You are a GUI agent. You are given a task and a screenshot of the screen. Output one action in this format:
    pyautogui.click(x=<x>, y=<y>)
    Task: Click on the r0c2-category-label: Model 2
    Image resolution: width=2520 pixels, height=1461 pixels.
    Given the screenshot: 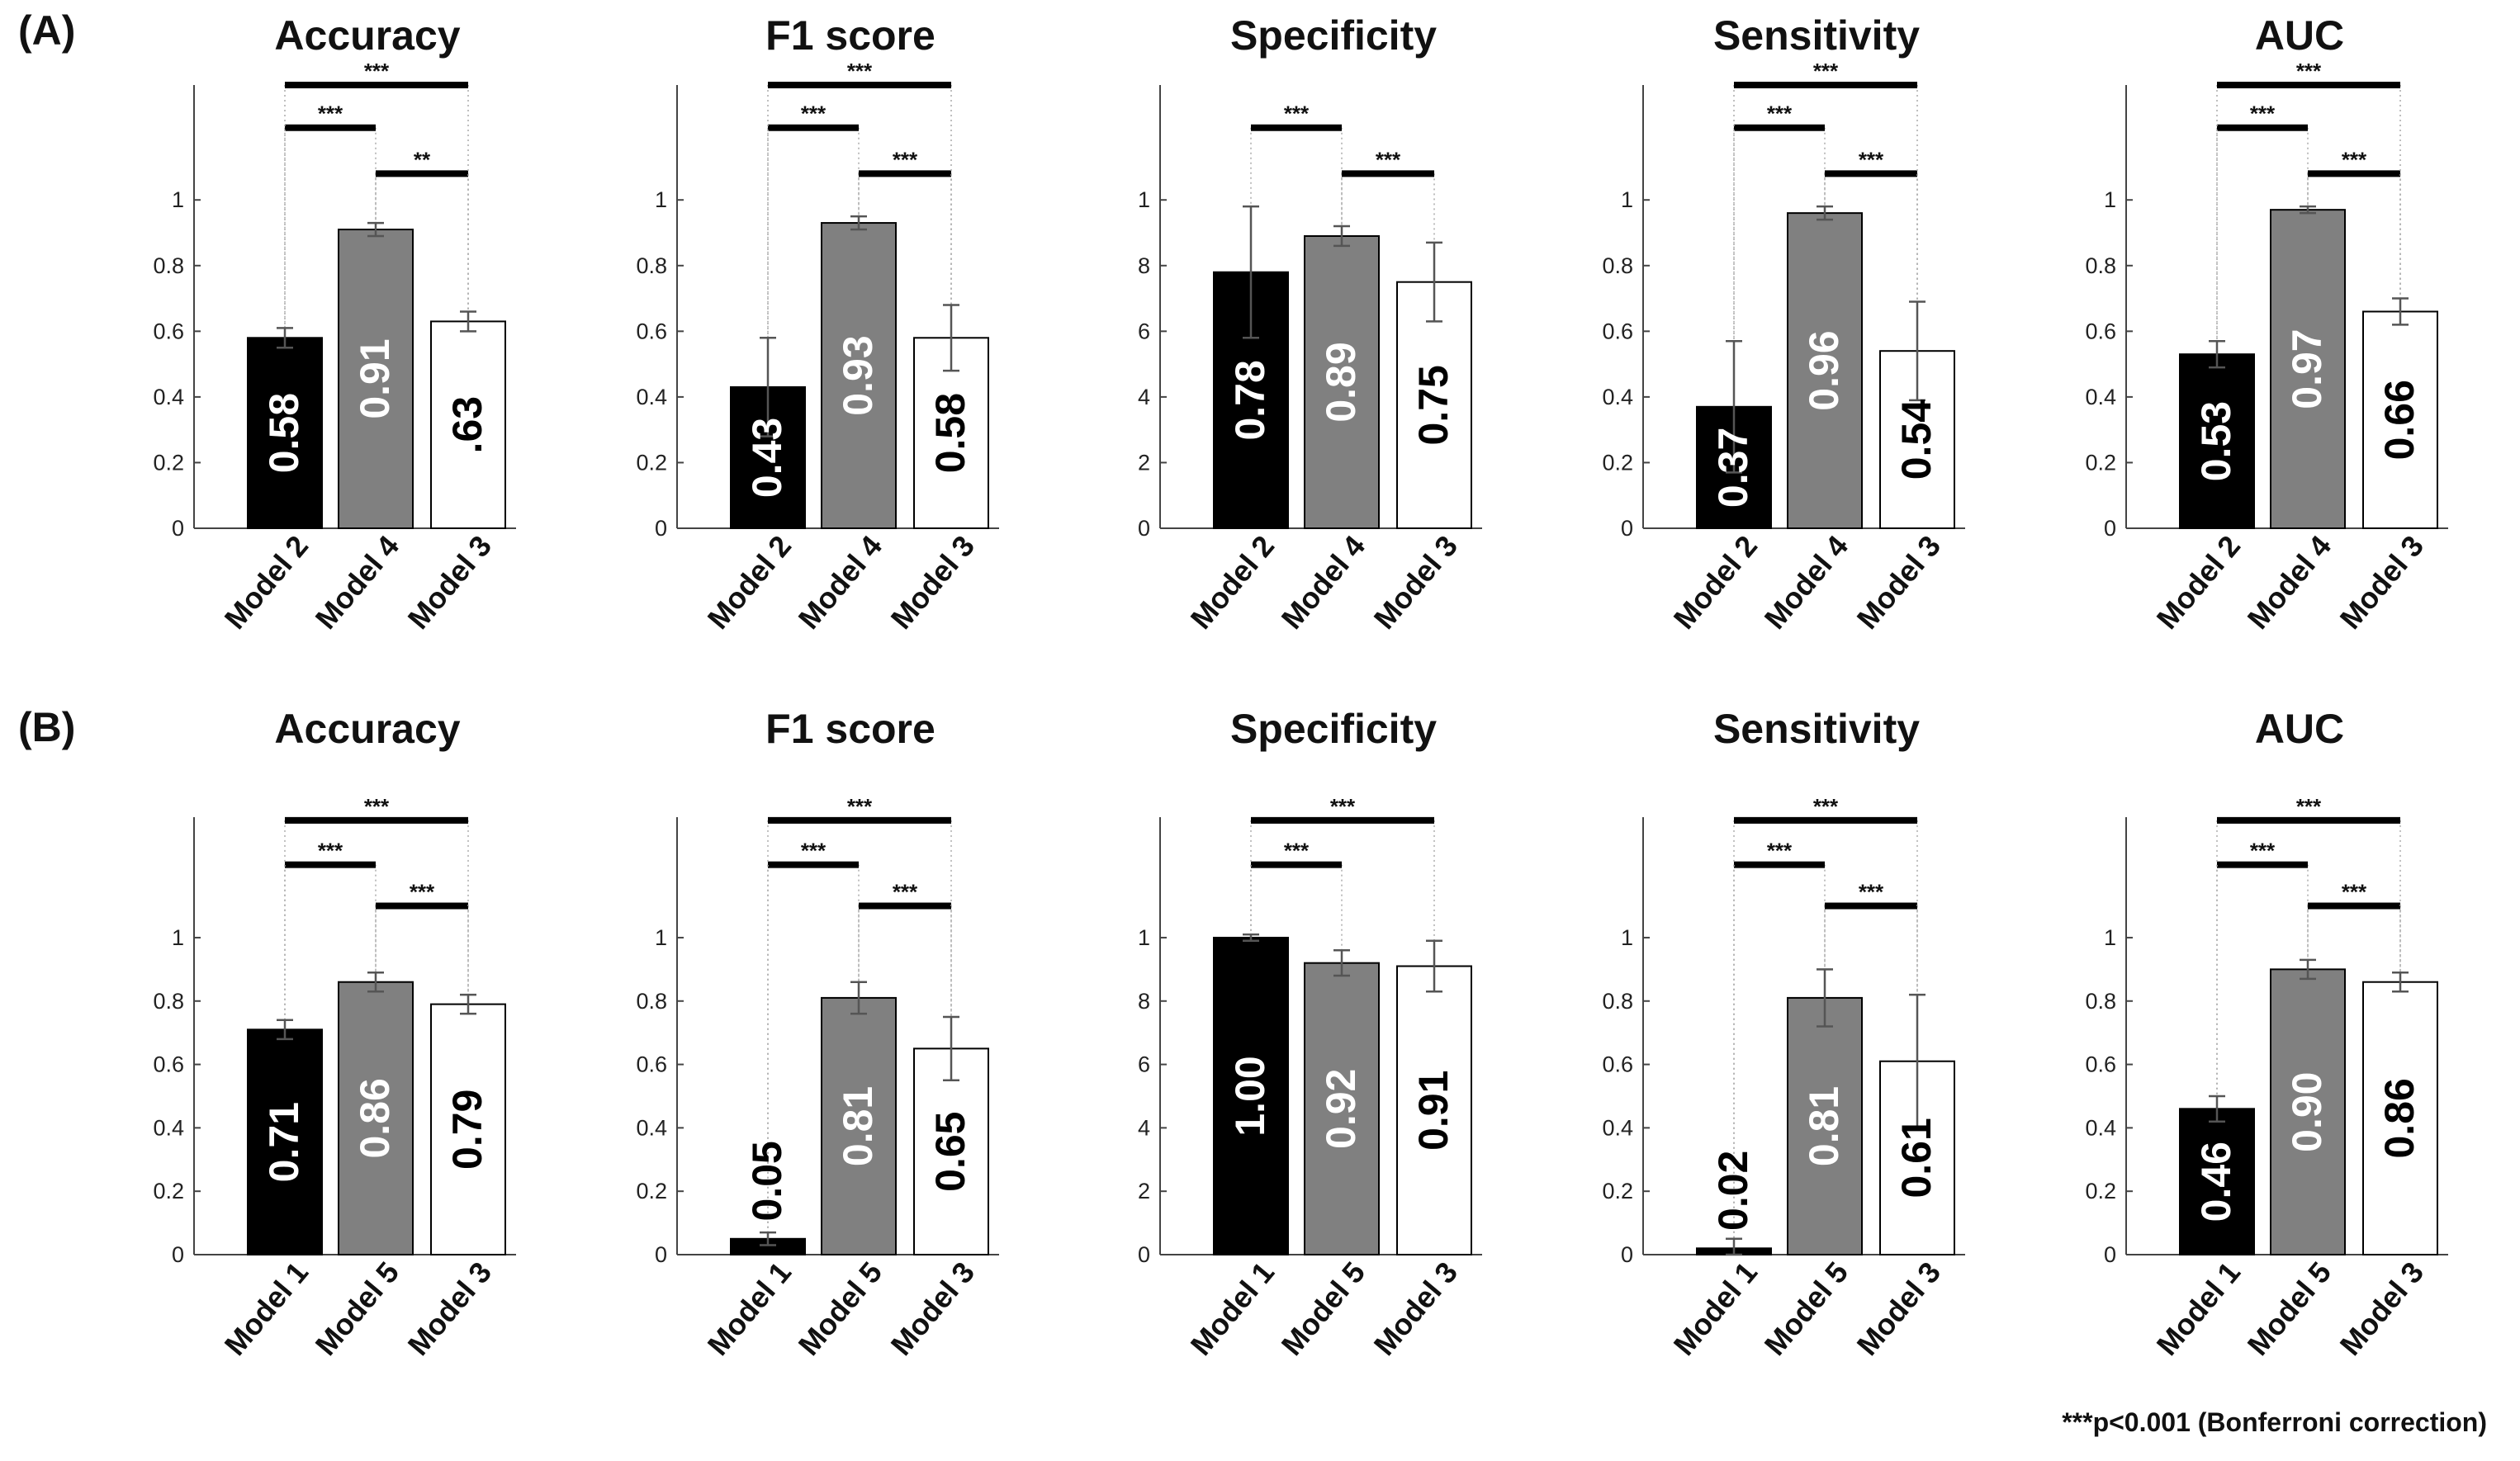 What is the action you would take?
    pyautogui.click(x=1232, y=582)
    